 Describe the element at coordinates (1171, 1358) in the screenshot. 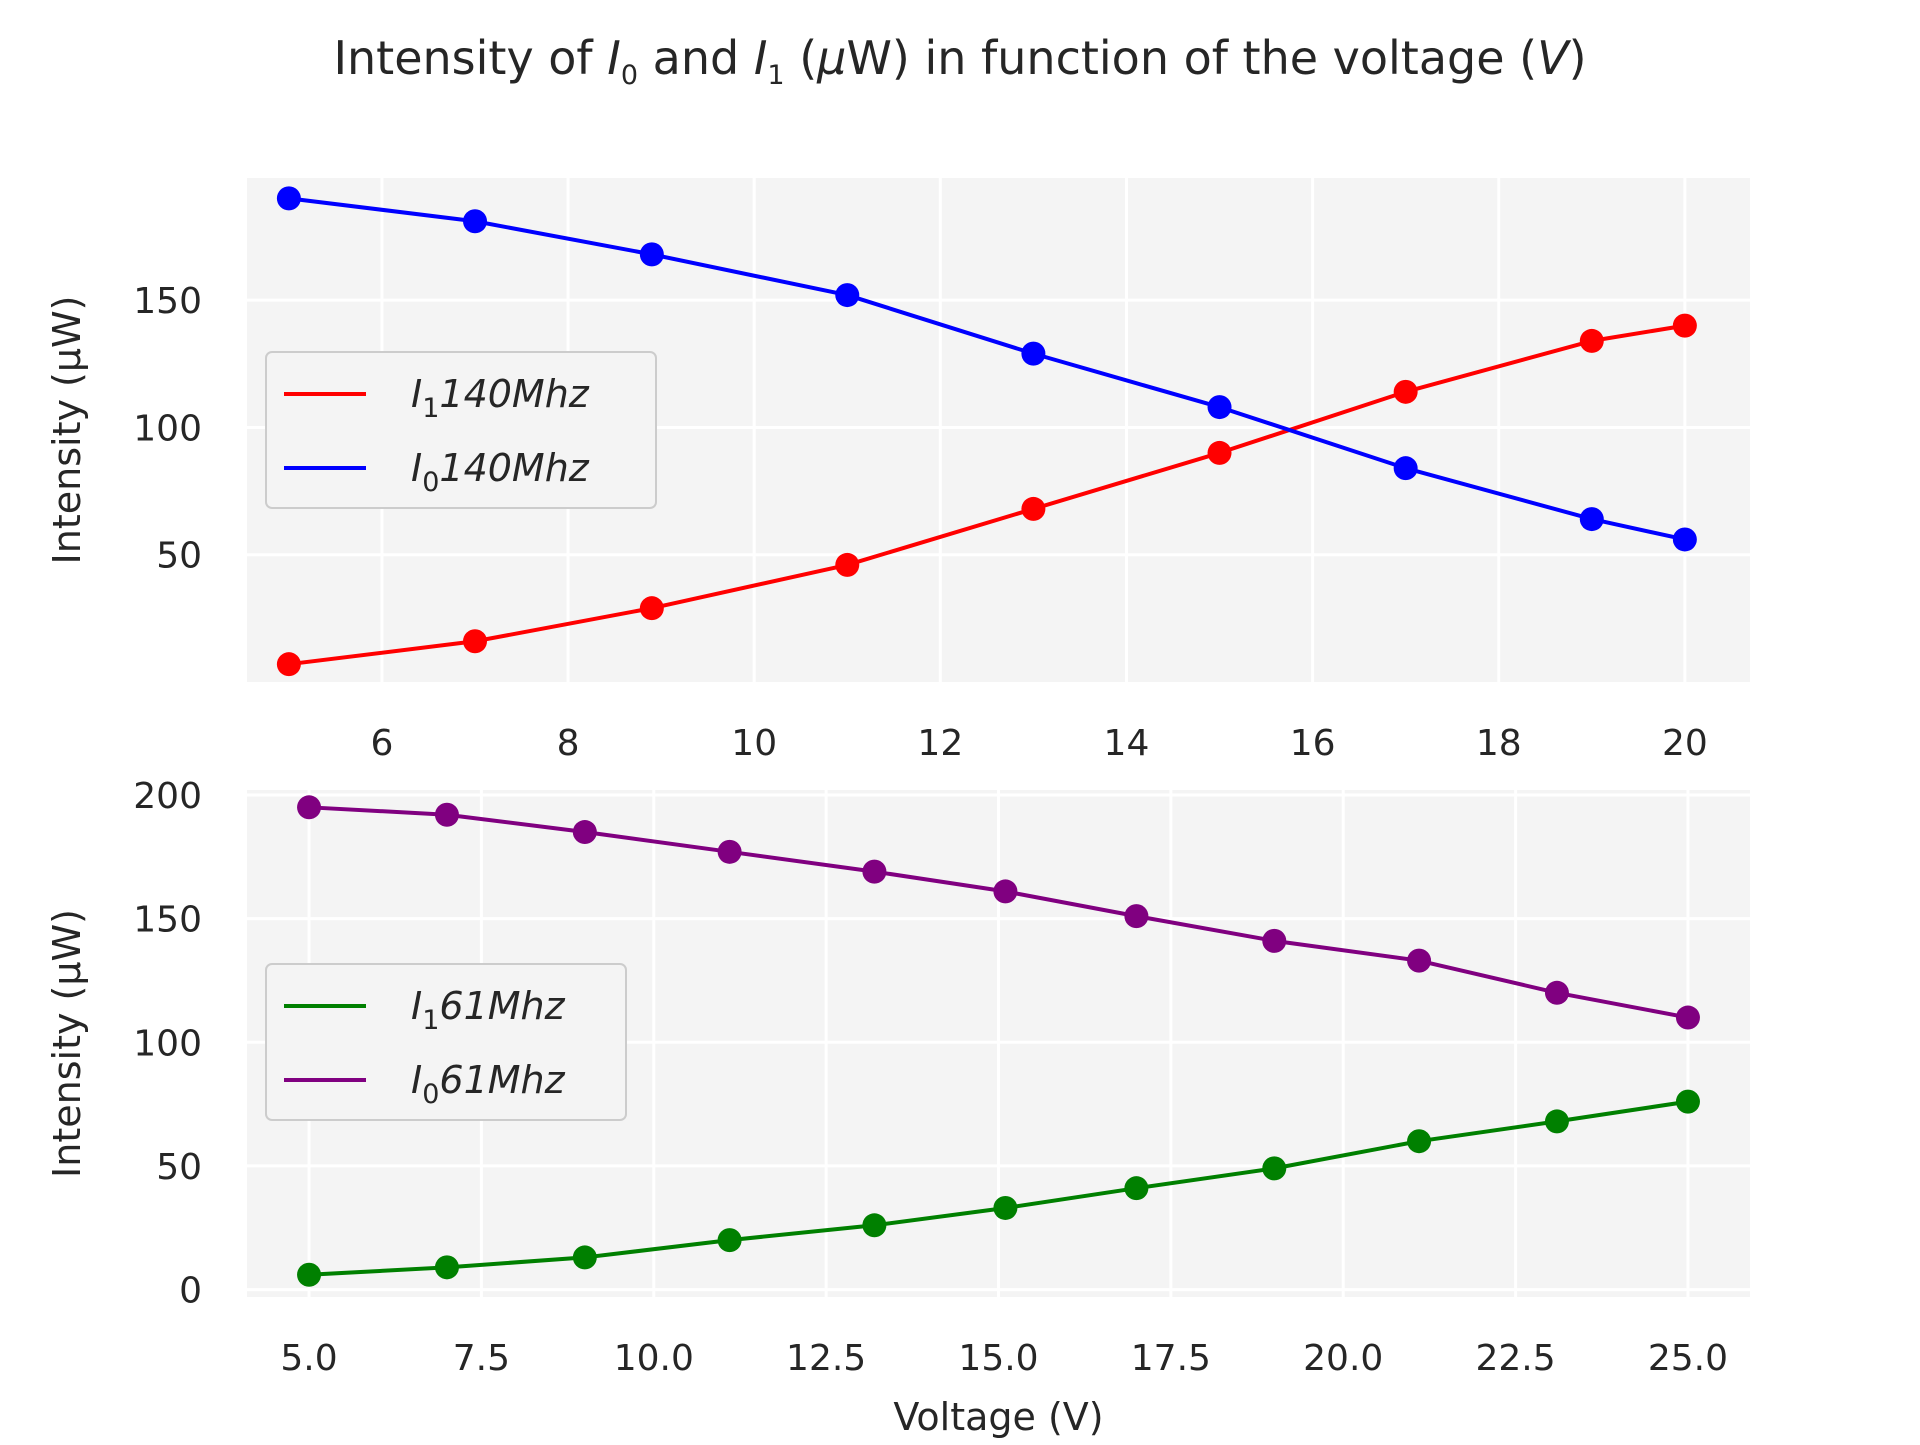

I see `x-tick-label: 17.5` at that location.